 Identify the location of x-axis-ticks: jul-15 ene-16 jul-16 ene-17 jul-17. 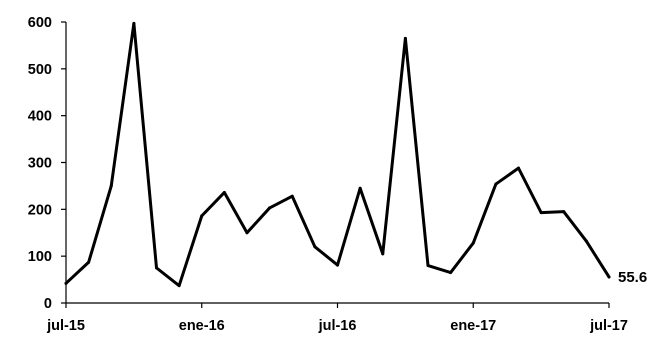
(337, 318).